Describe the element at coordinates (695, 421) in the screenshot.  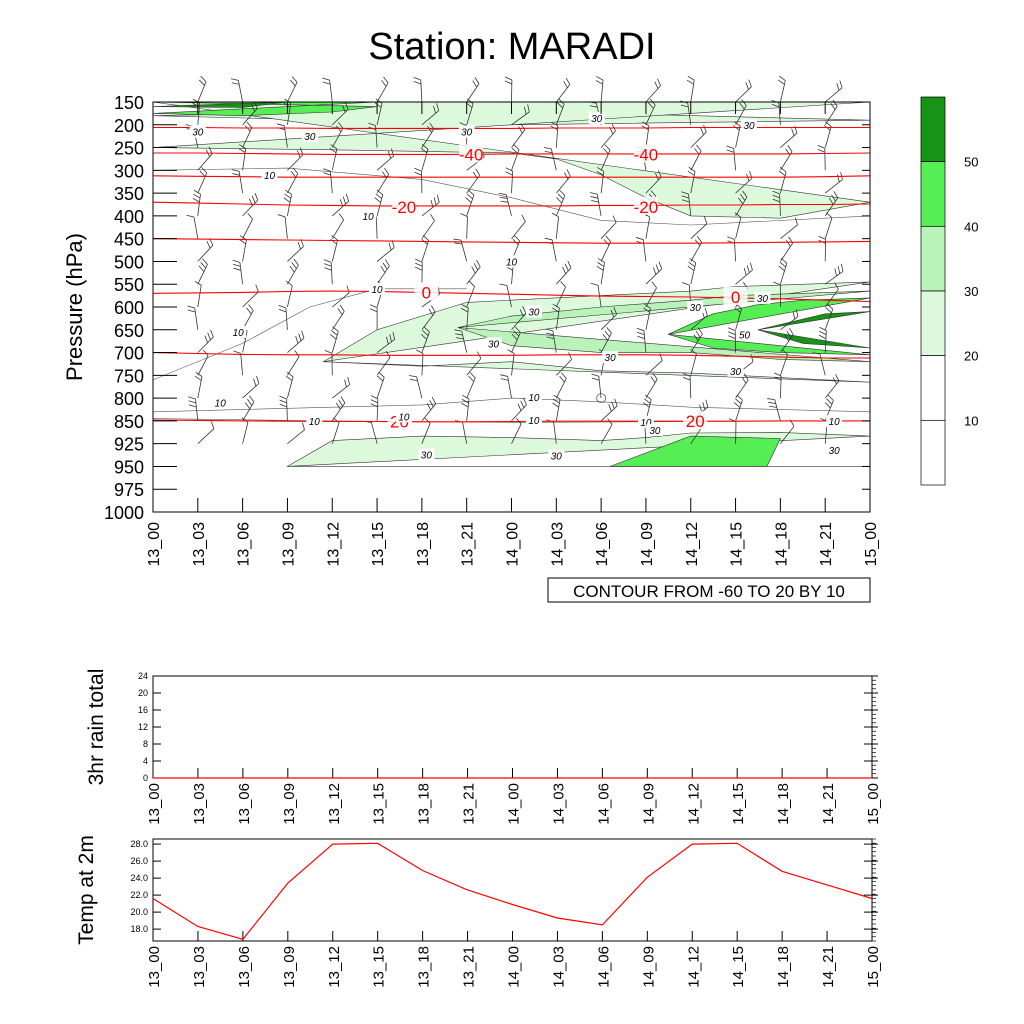
I see `temp-contour-label: 20` at that location.